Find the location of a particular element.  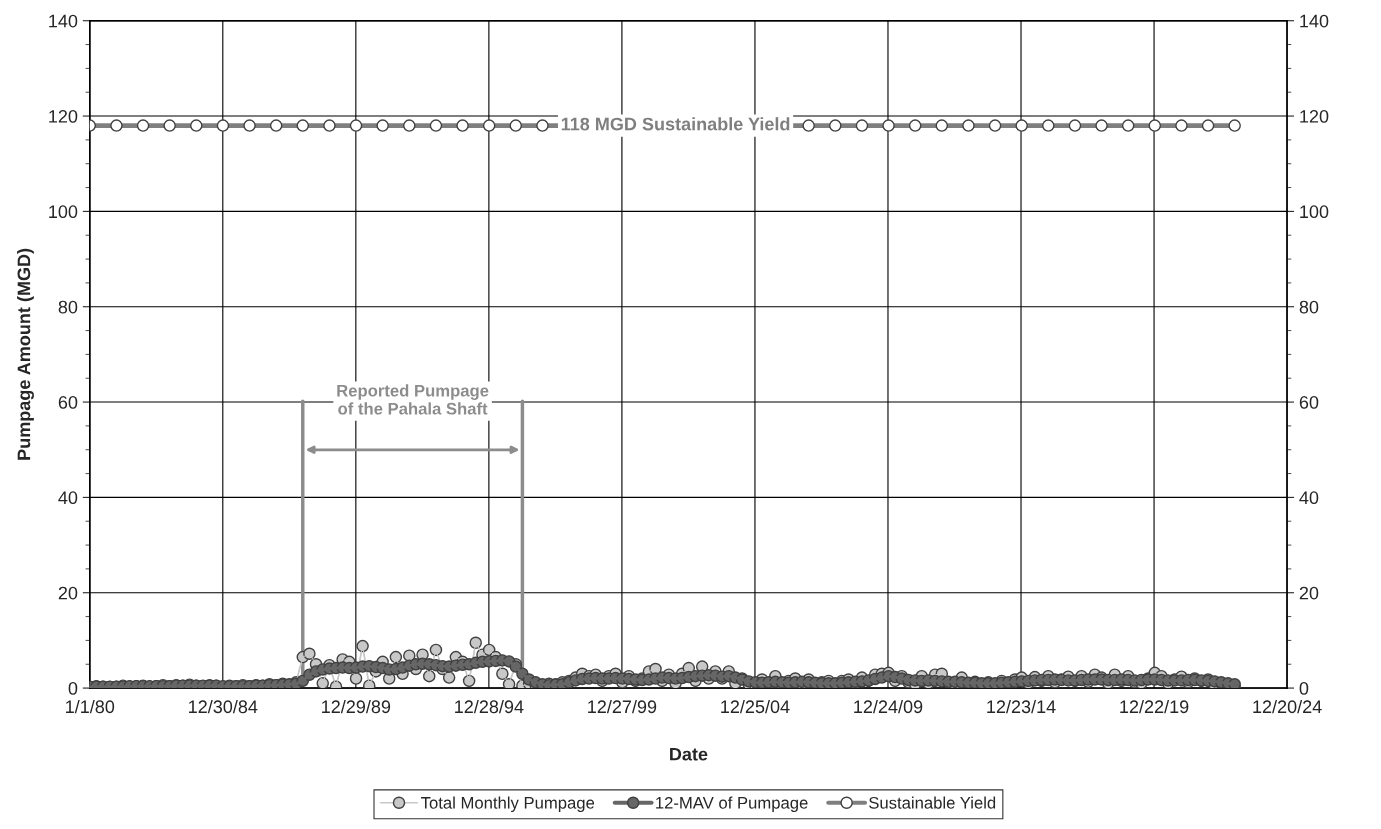

y-tick-label: 140 is located at coordinates (63, 21).